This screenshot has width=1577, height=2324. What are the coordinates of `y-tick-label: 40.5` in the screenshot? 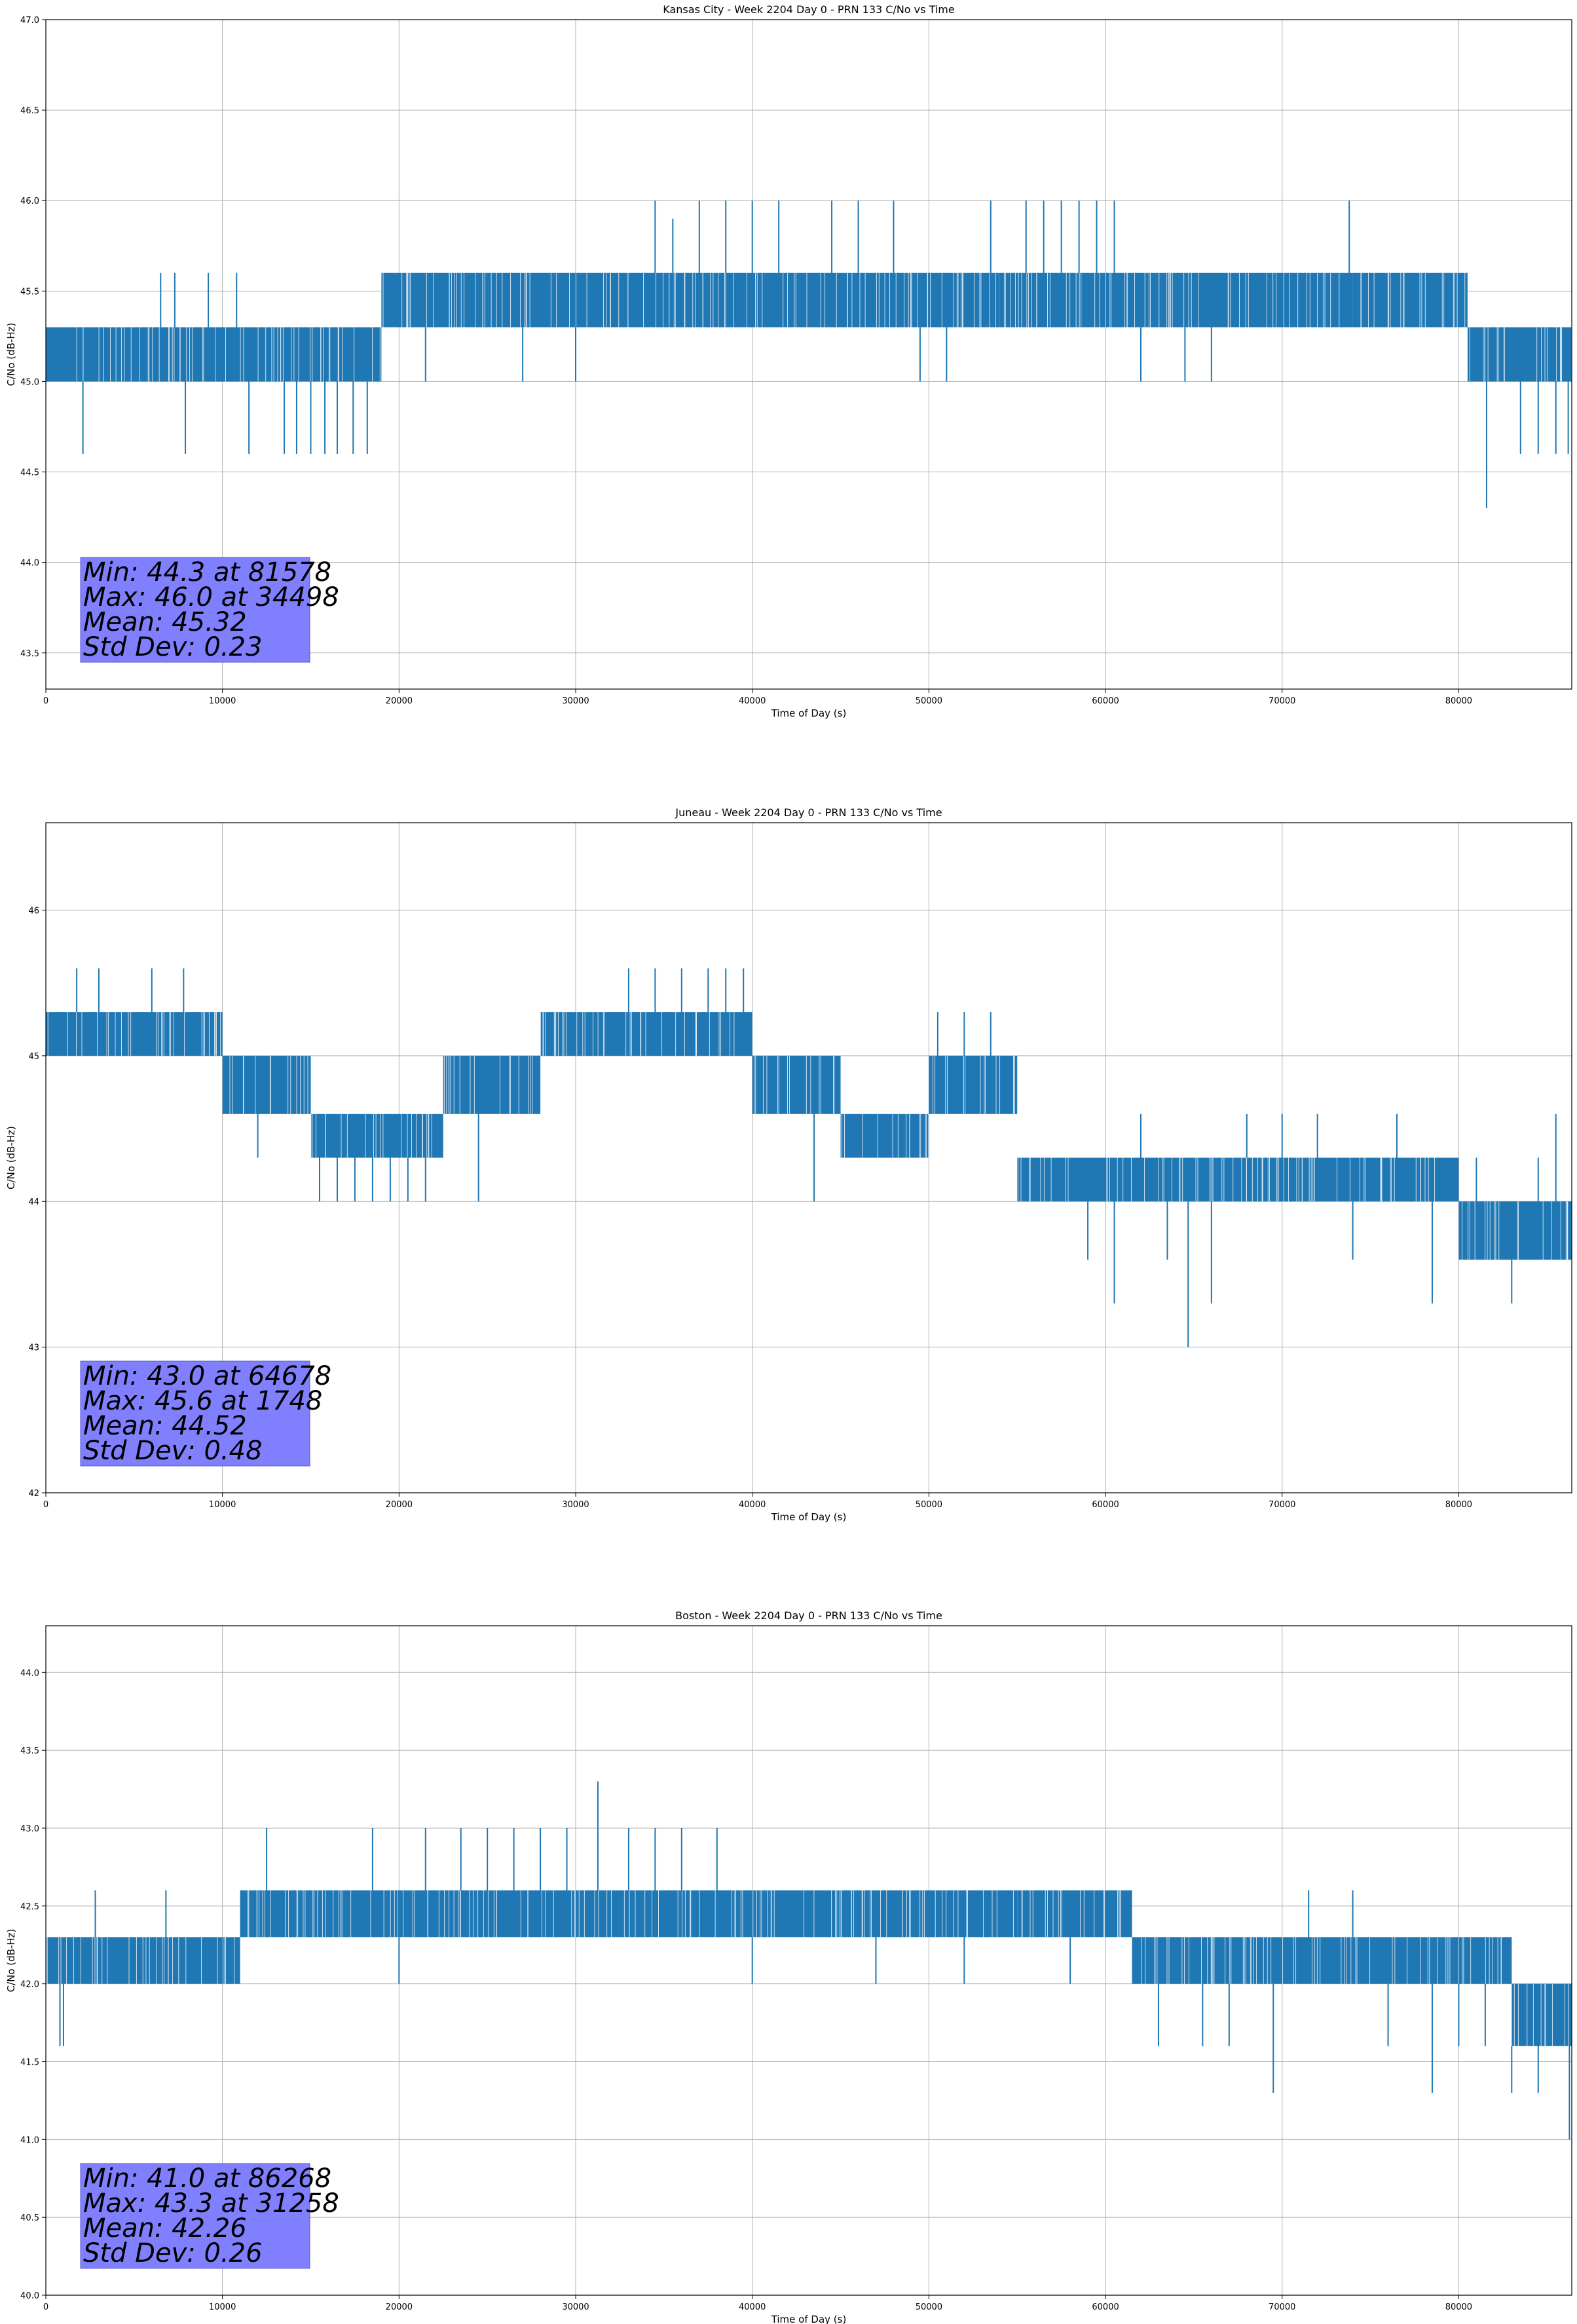 It's located at (29, 2218).